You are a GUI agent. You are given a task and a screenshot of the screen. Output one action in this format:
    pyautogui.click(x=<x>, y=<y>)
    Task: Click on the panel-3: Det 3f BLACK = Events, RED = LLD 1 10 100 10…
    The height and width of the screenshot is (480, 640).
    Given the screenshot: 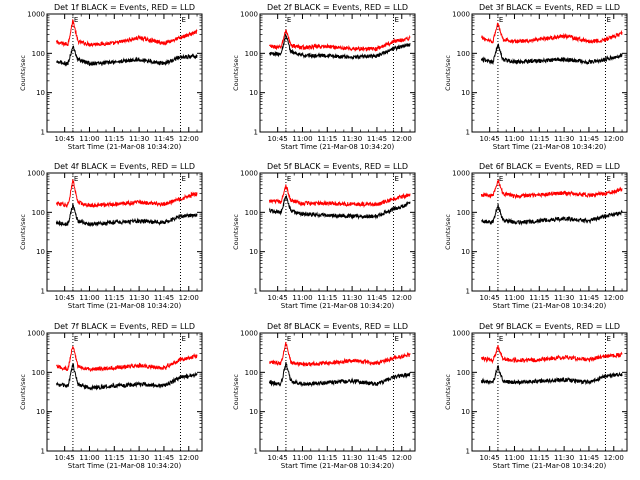 What is the action you would take?
    pyautogui.click(x=536, y=77)
    